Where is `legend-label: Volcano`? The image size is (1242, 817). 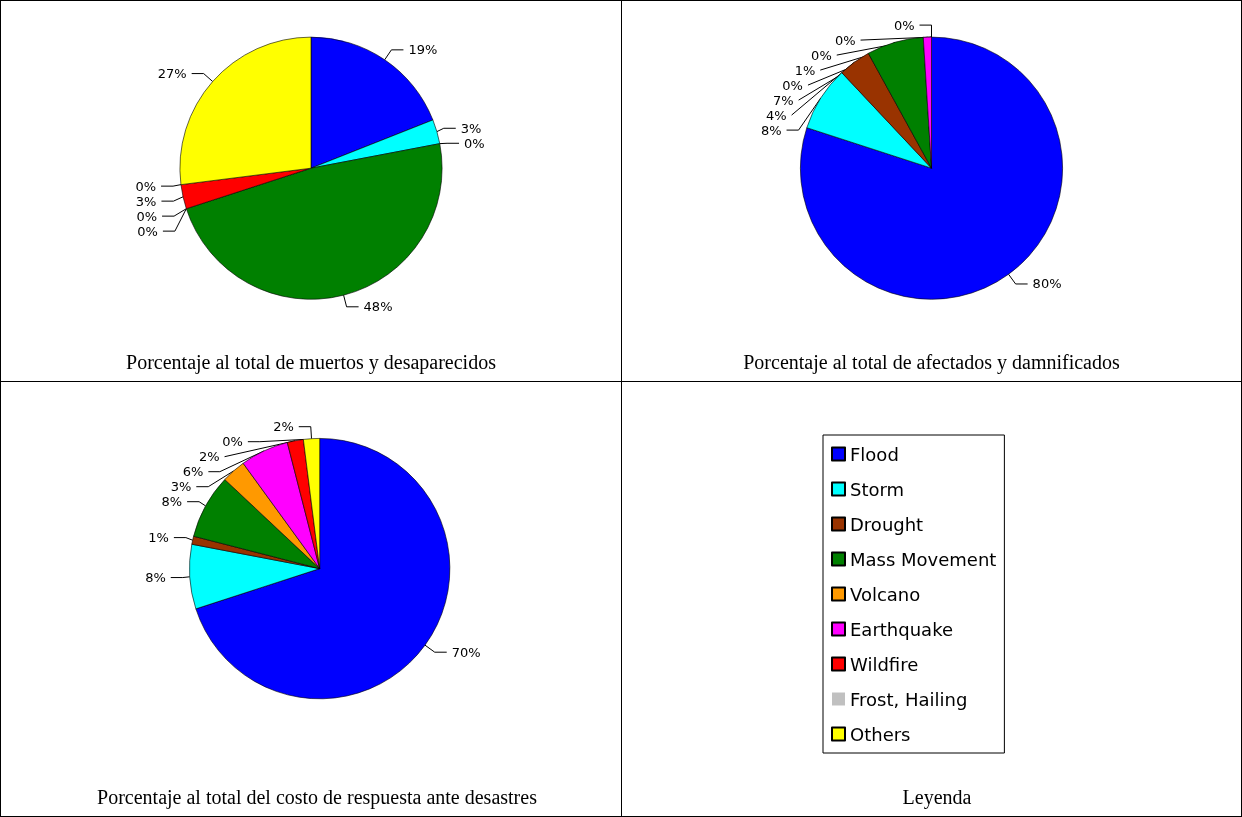 legend-label: Volcano is located at coordinates (885, 594).